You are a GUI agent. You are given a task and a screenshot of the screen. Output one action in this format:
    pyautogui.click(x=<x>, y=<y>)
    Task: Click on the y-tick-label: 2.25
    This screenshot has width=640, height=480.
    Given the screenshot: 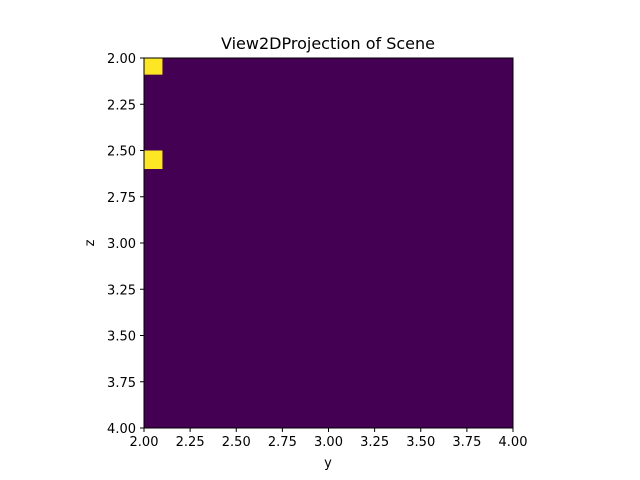 What is the action you would take?
    pyautogui.click(x=121, y=105)
    